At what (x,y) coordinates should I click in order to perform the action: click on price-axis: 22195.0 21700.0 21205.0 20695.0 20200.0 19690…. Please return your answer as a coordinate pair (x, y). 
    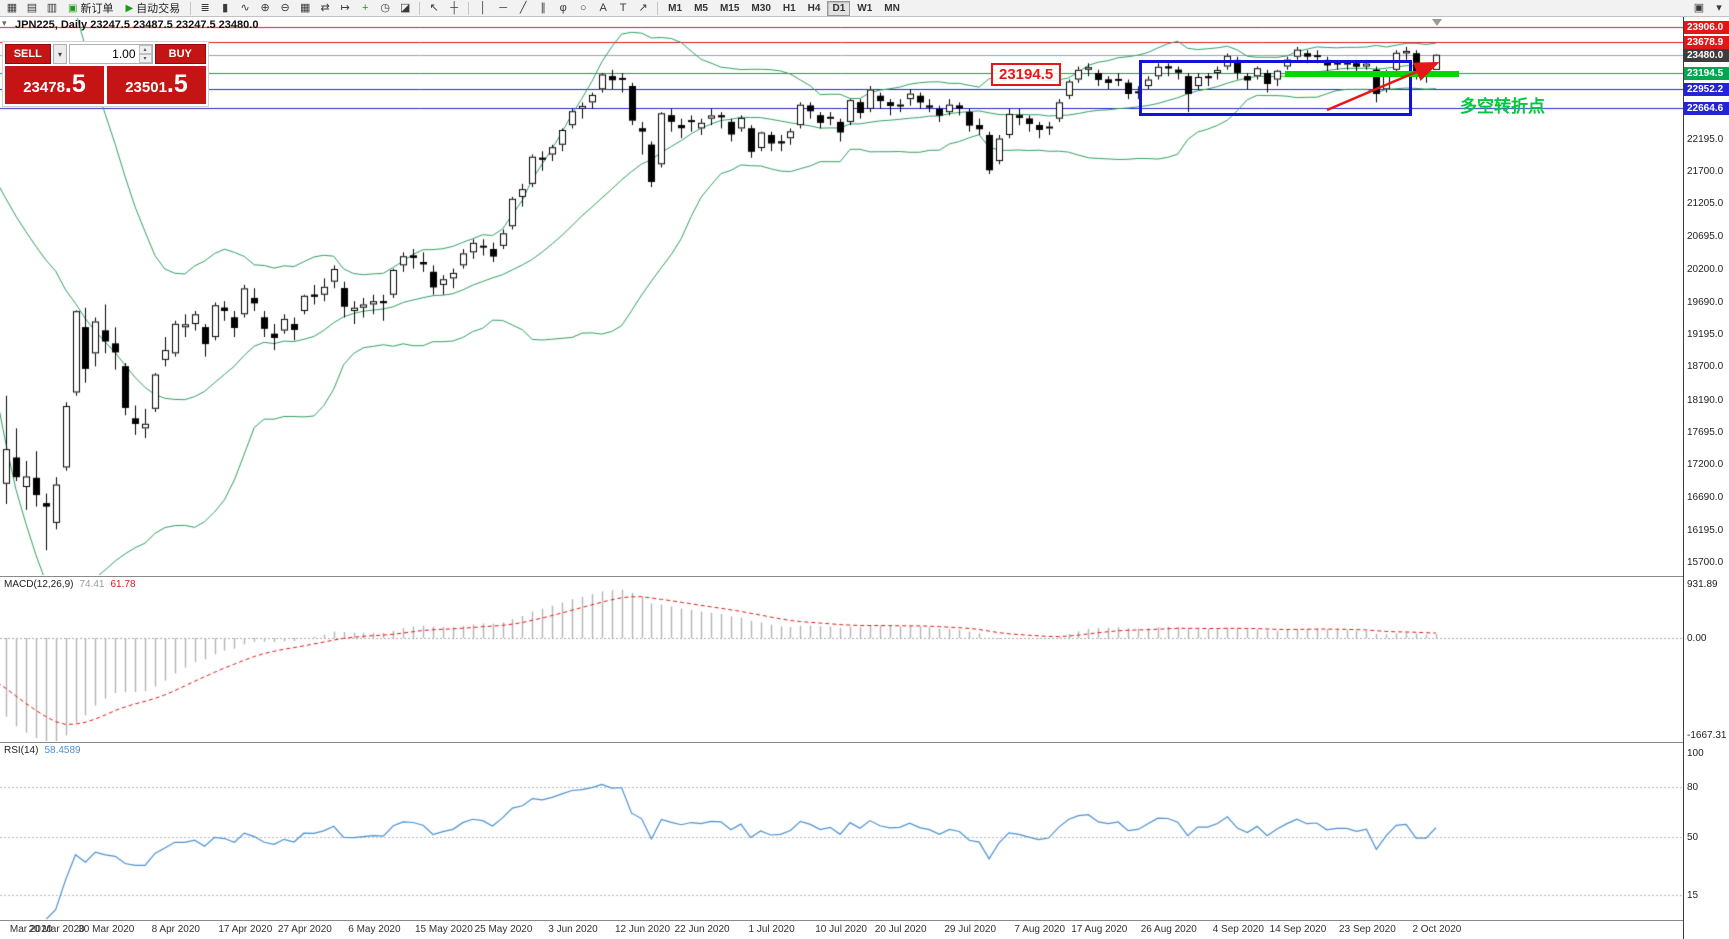
    Looking at the image, I should click on (1706, 478).